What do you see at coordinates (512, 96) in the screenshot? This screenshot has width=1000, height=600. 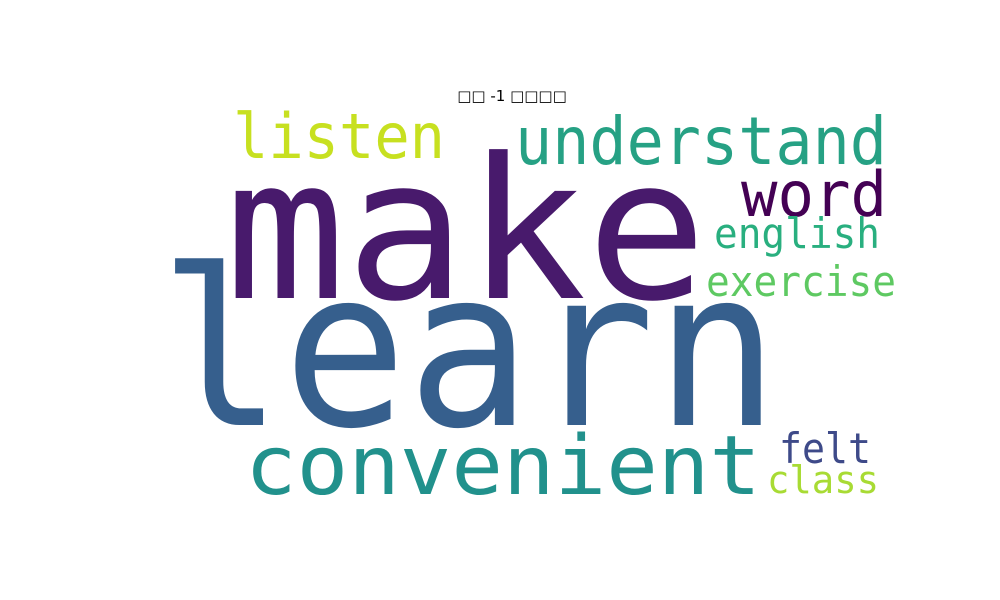 I see `word-cloud-title: □□ -1 □□□□` at bounding box center [512, 96].